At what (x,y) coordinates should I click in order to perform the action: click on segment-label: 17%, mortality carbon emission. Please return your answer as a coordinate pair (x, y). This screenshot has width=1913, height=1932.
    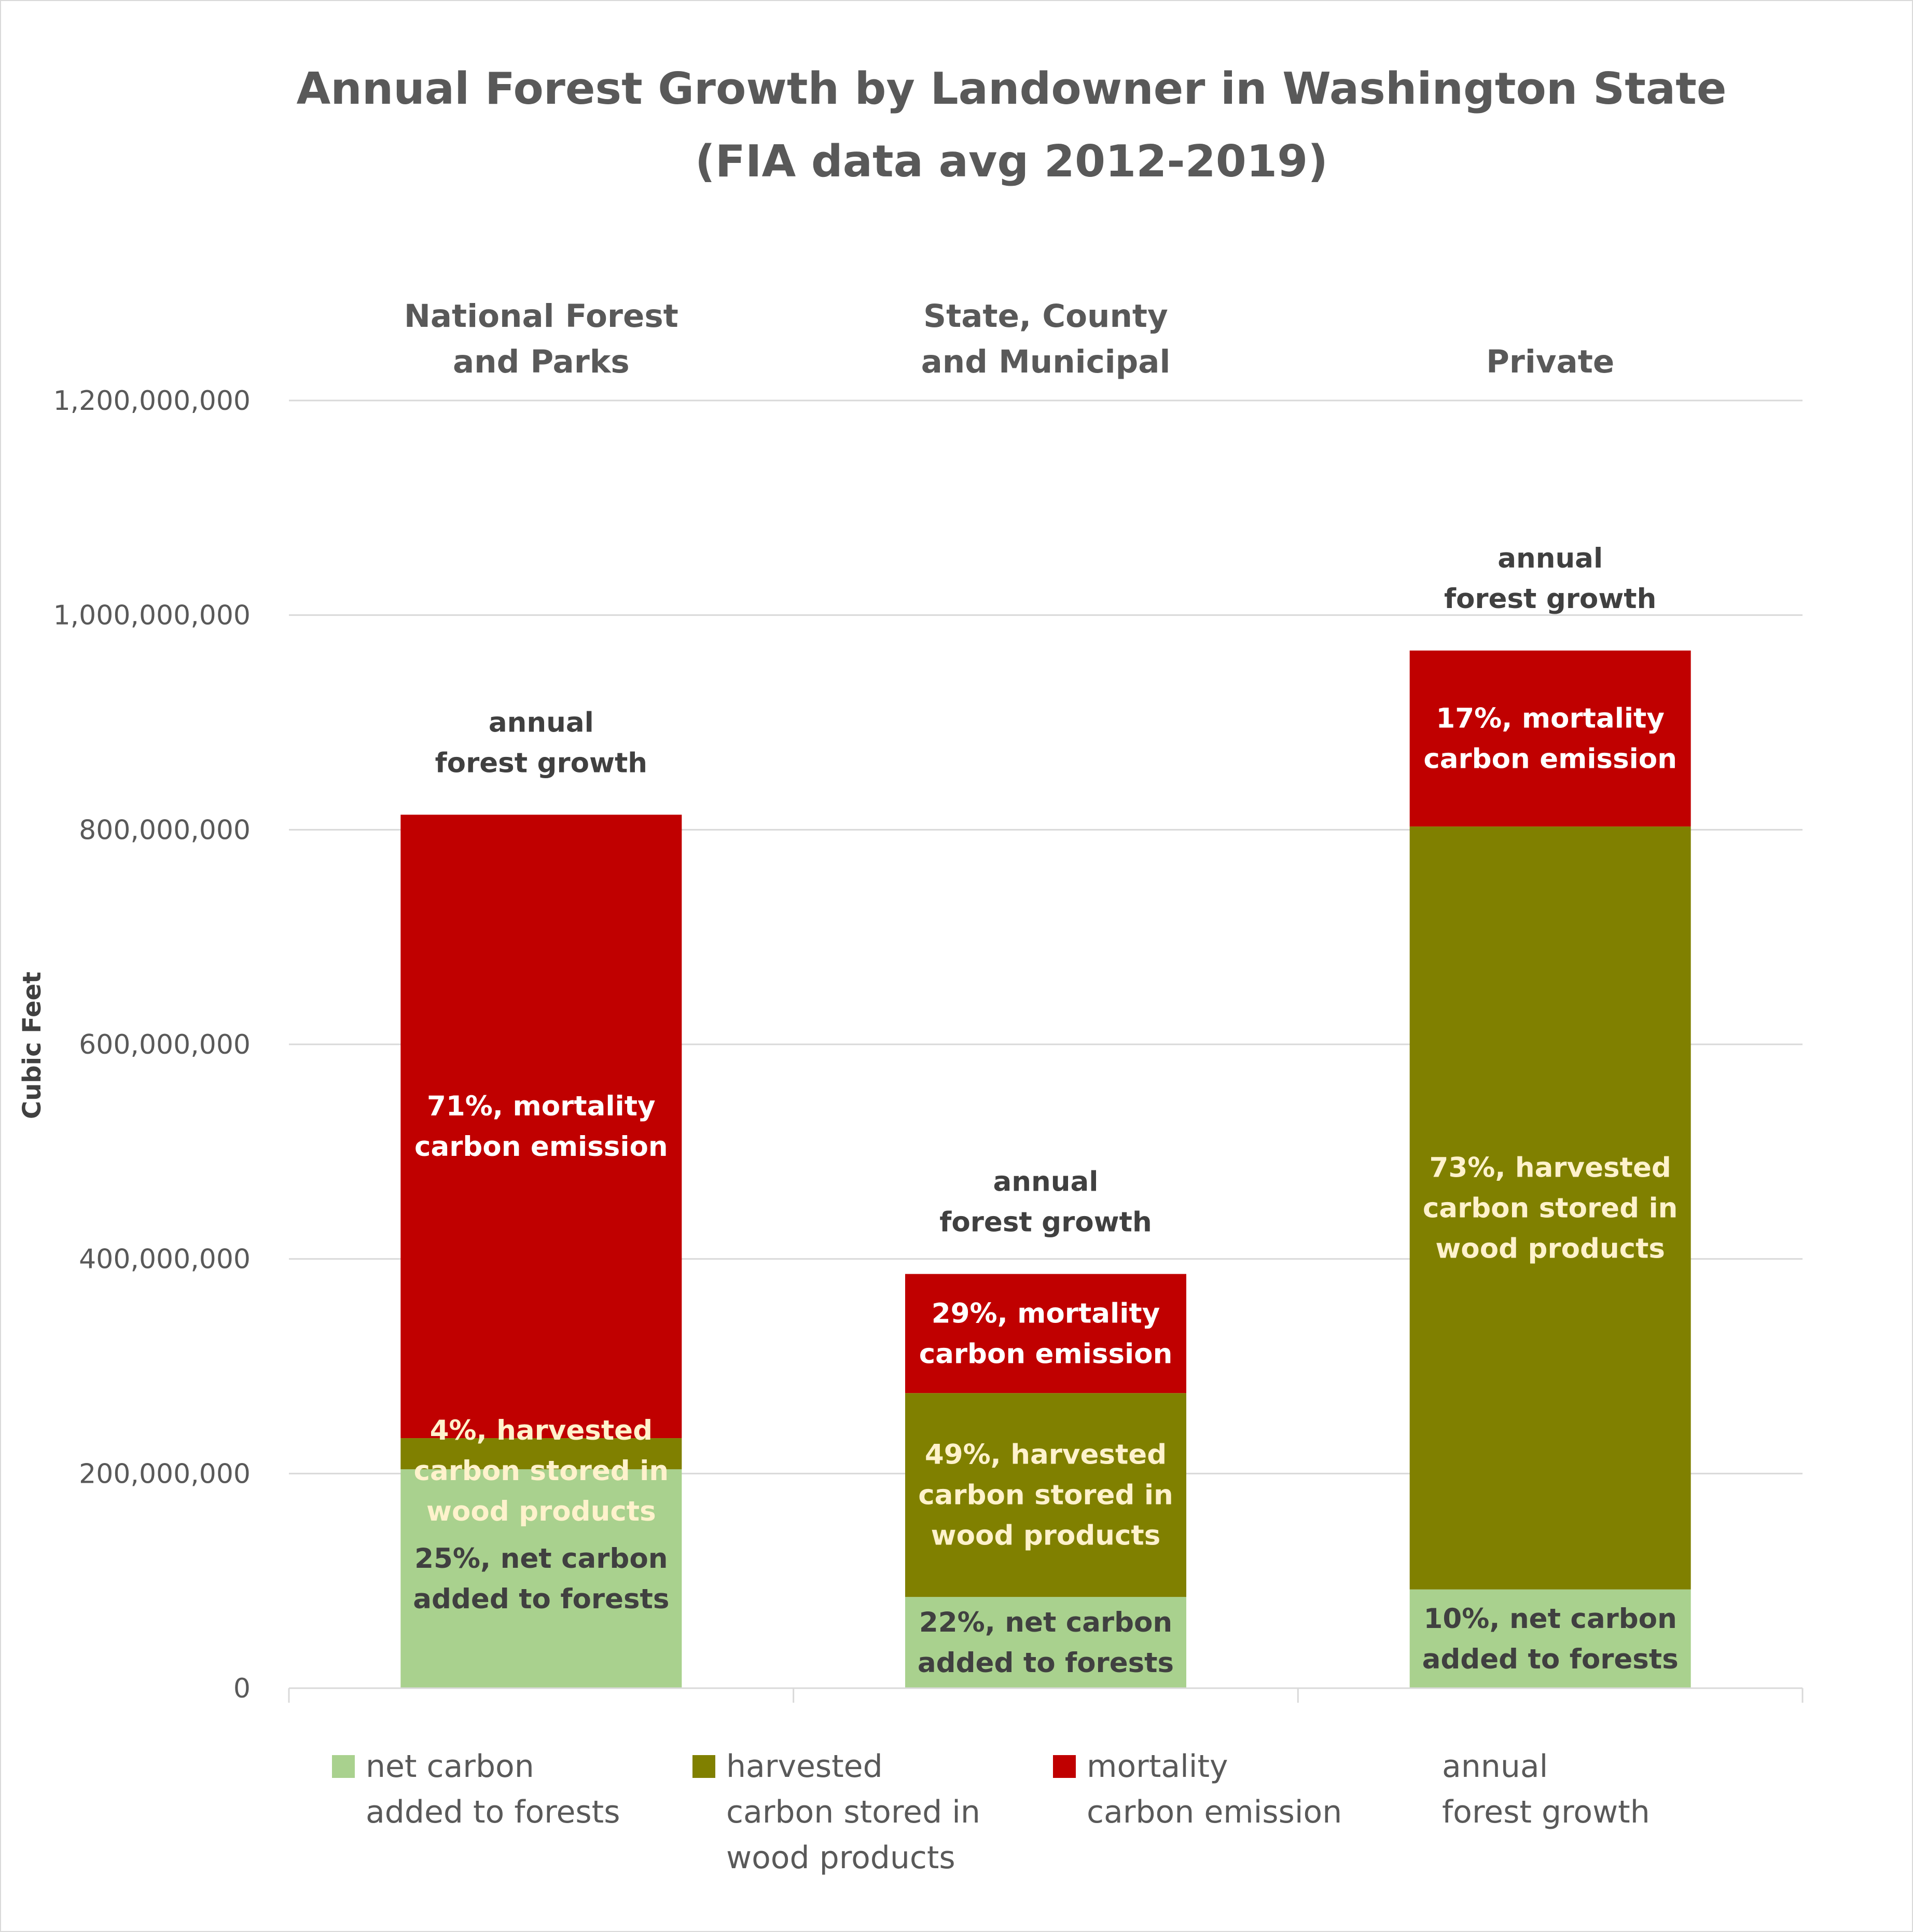
    Looking at the image, I should click on (1550, 739).